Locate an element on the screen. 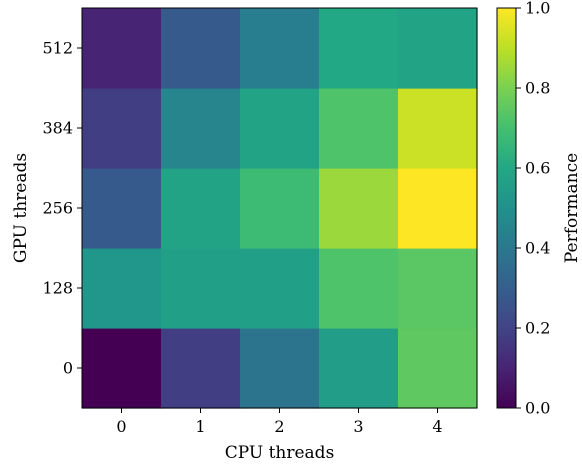 The image size is (582, 465). y-tick-label: 512 is located at coordinates (57, 48).